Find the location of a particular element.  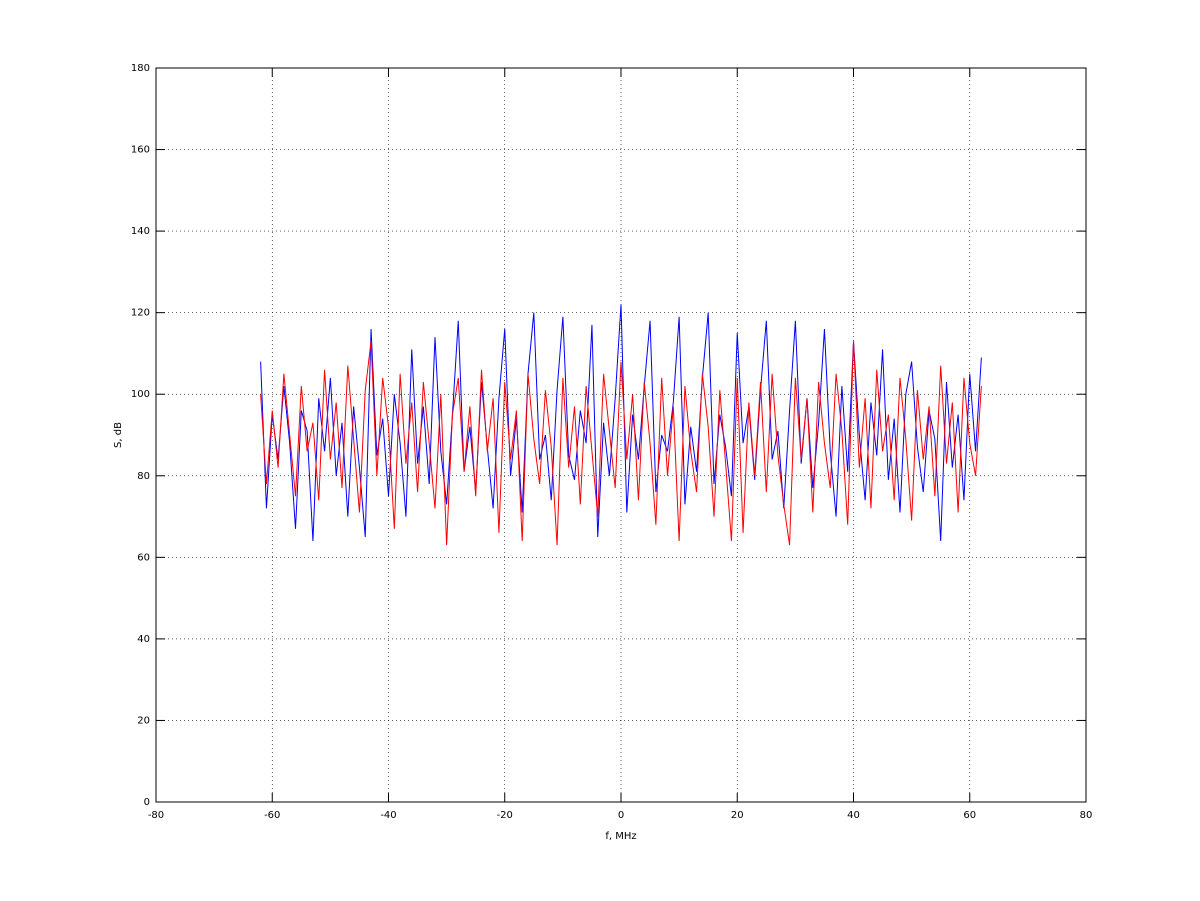

y-tick-label: 60 is located at coordinates (143, 557).